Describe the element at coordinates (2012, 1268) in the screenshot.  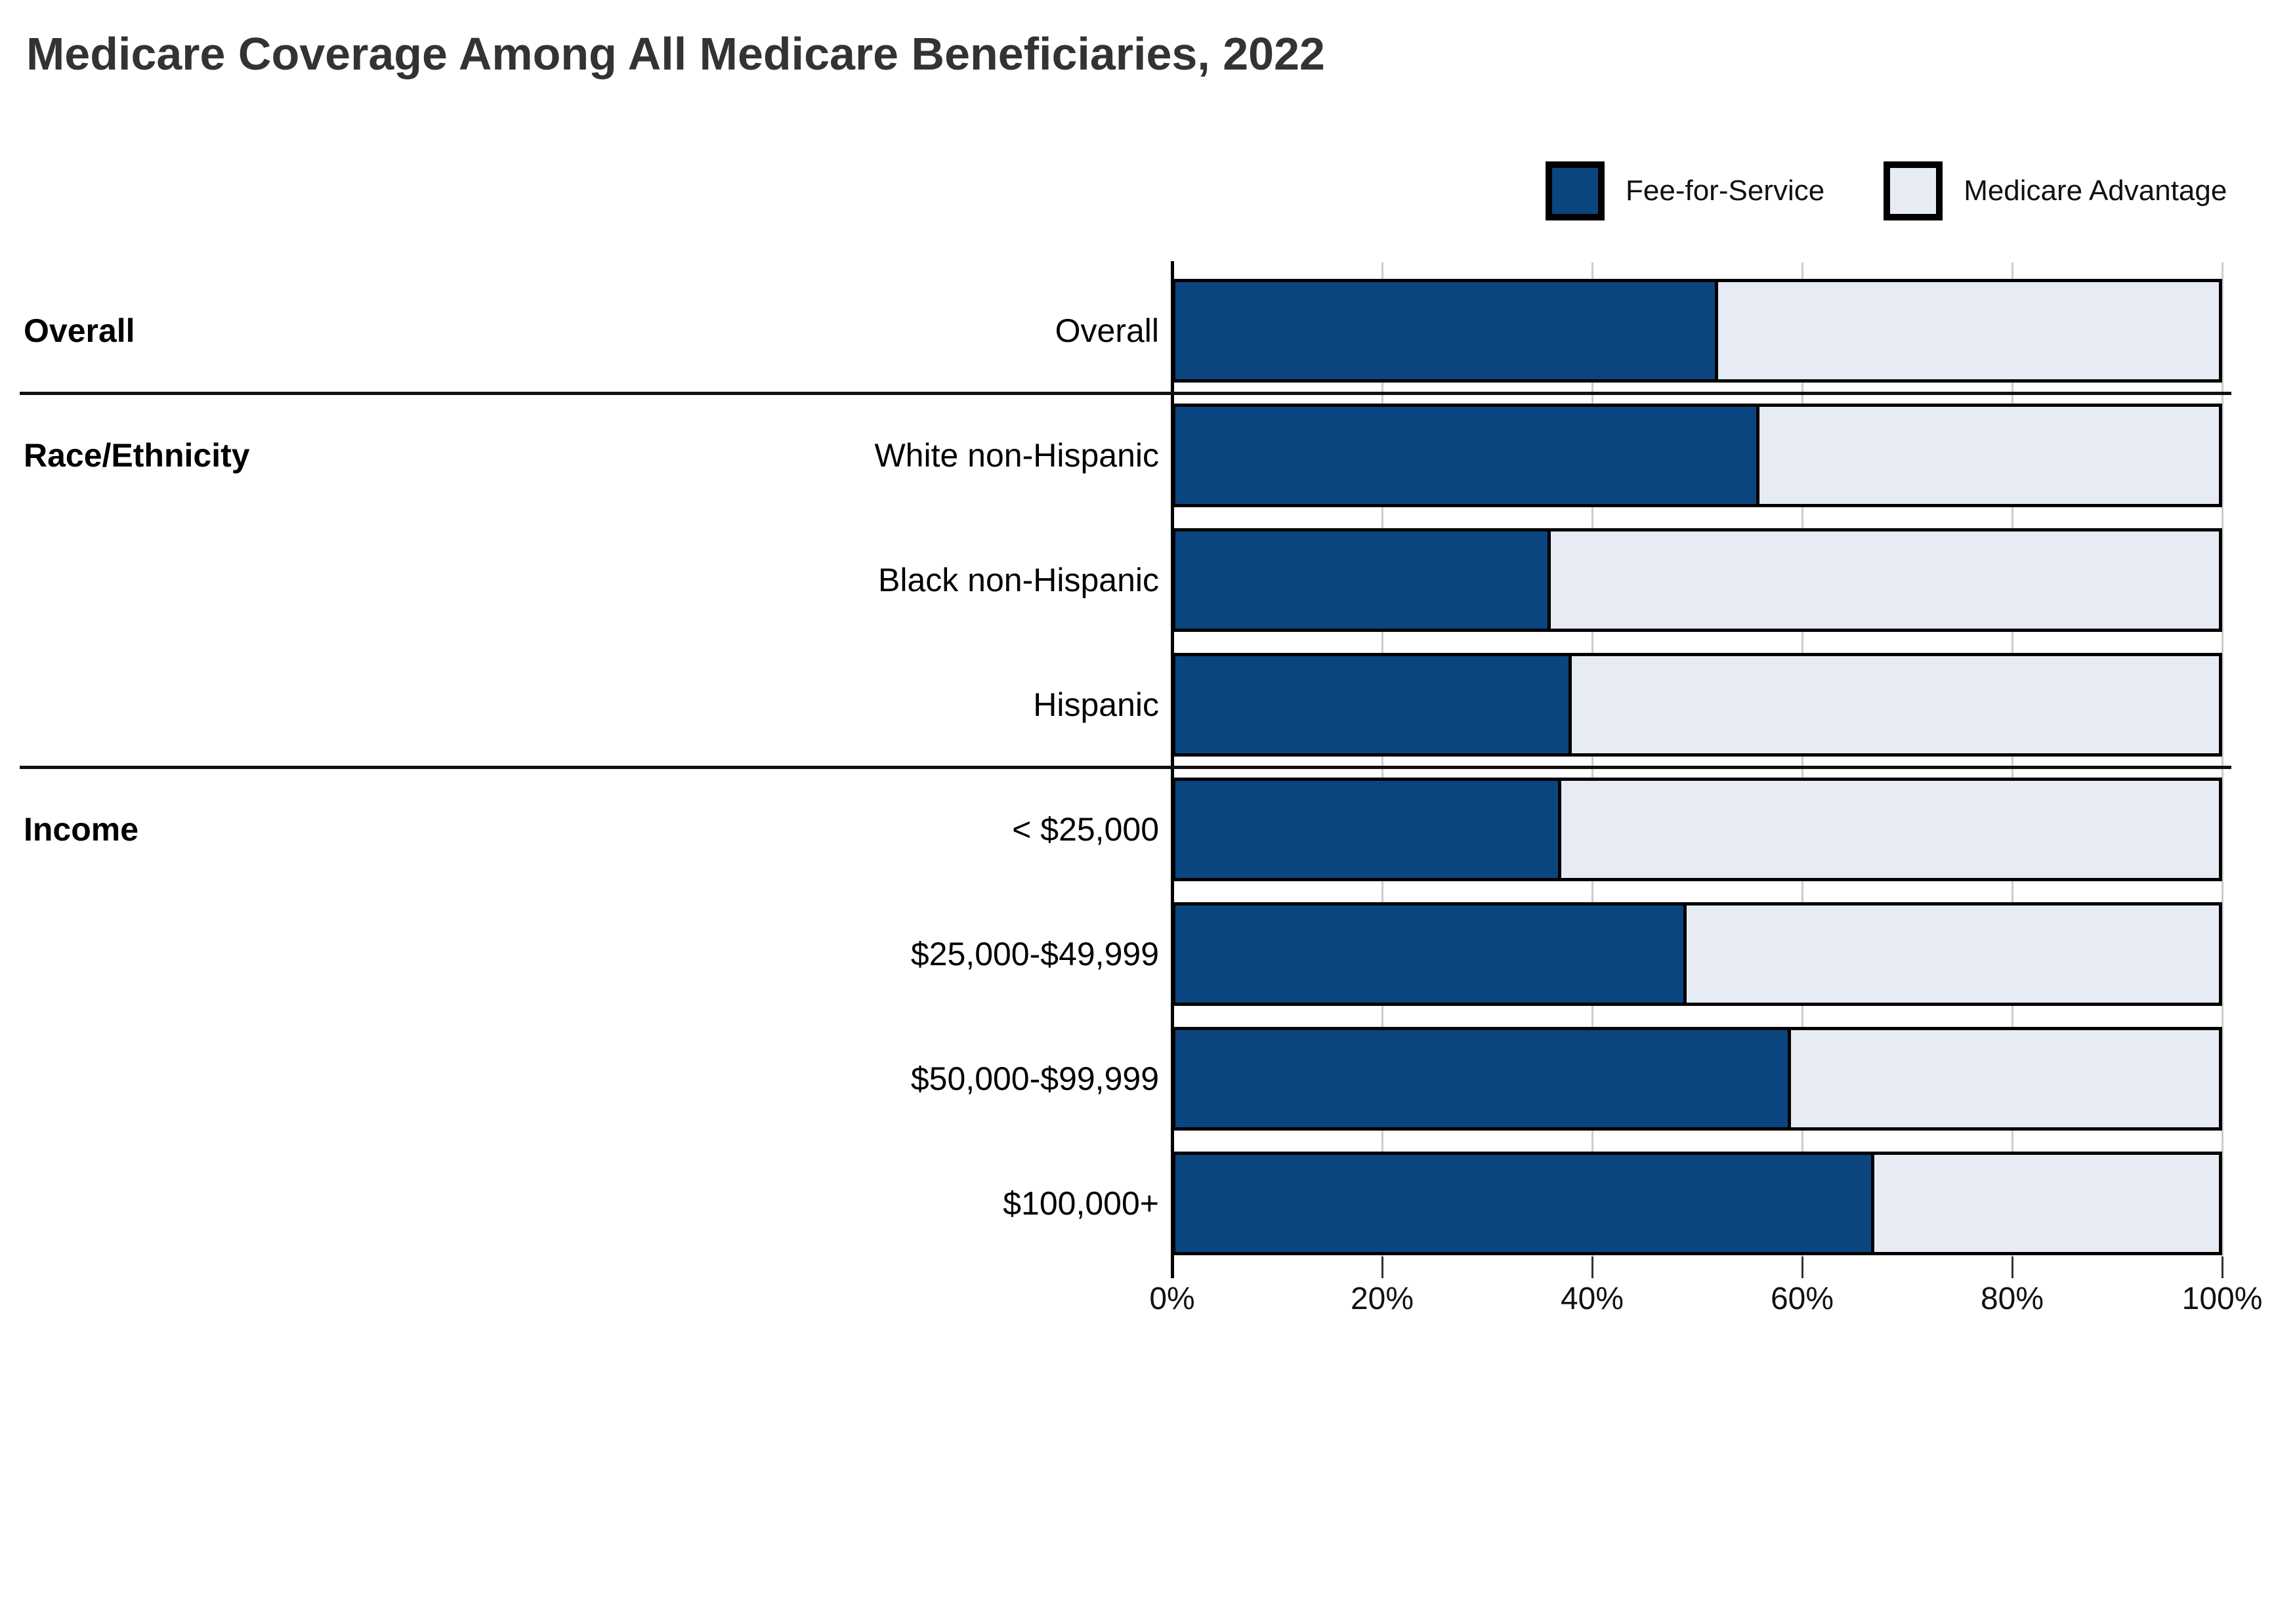
I see `tick-mark-80%` at that location.